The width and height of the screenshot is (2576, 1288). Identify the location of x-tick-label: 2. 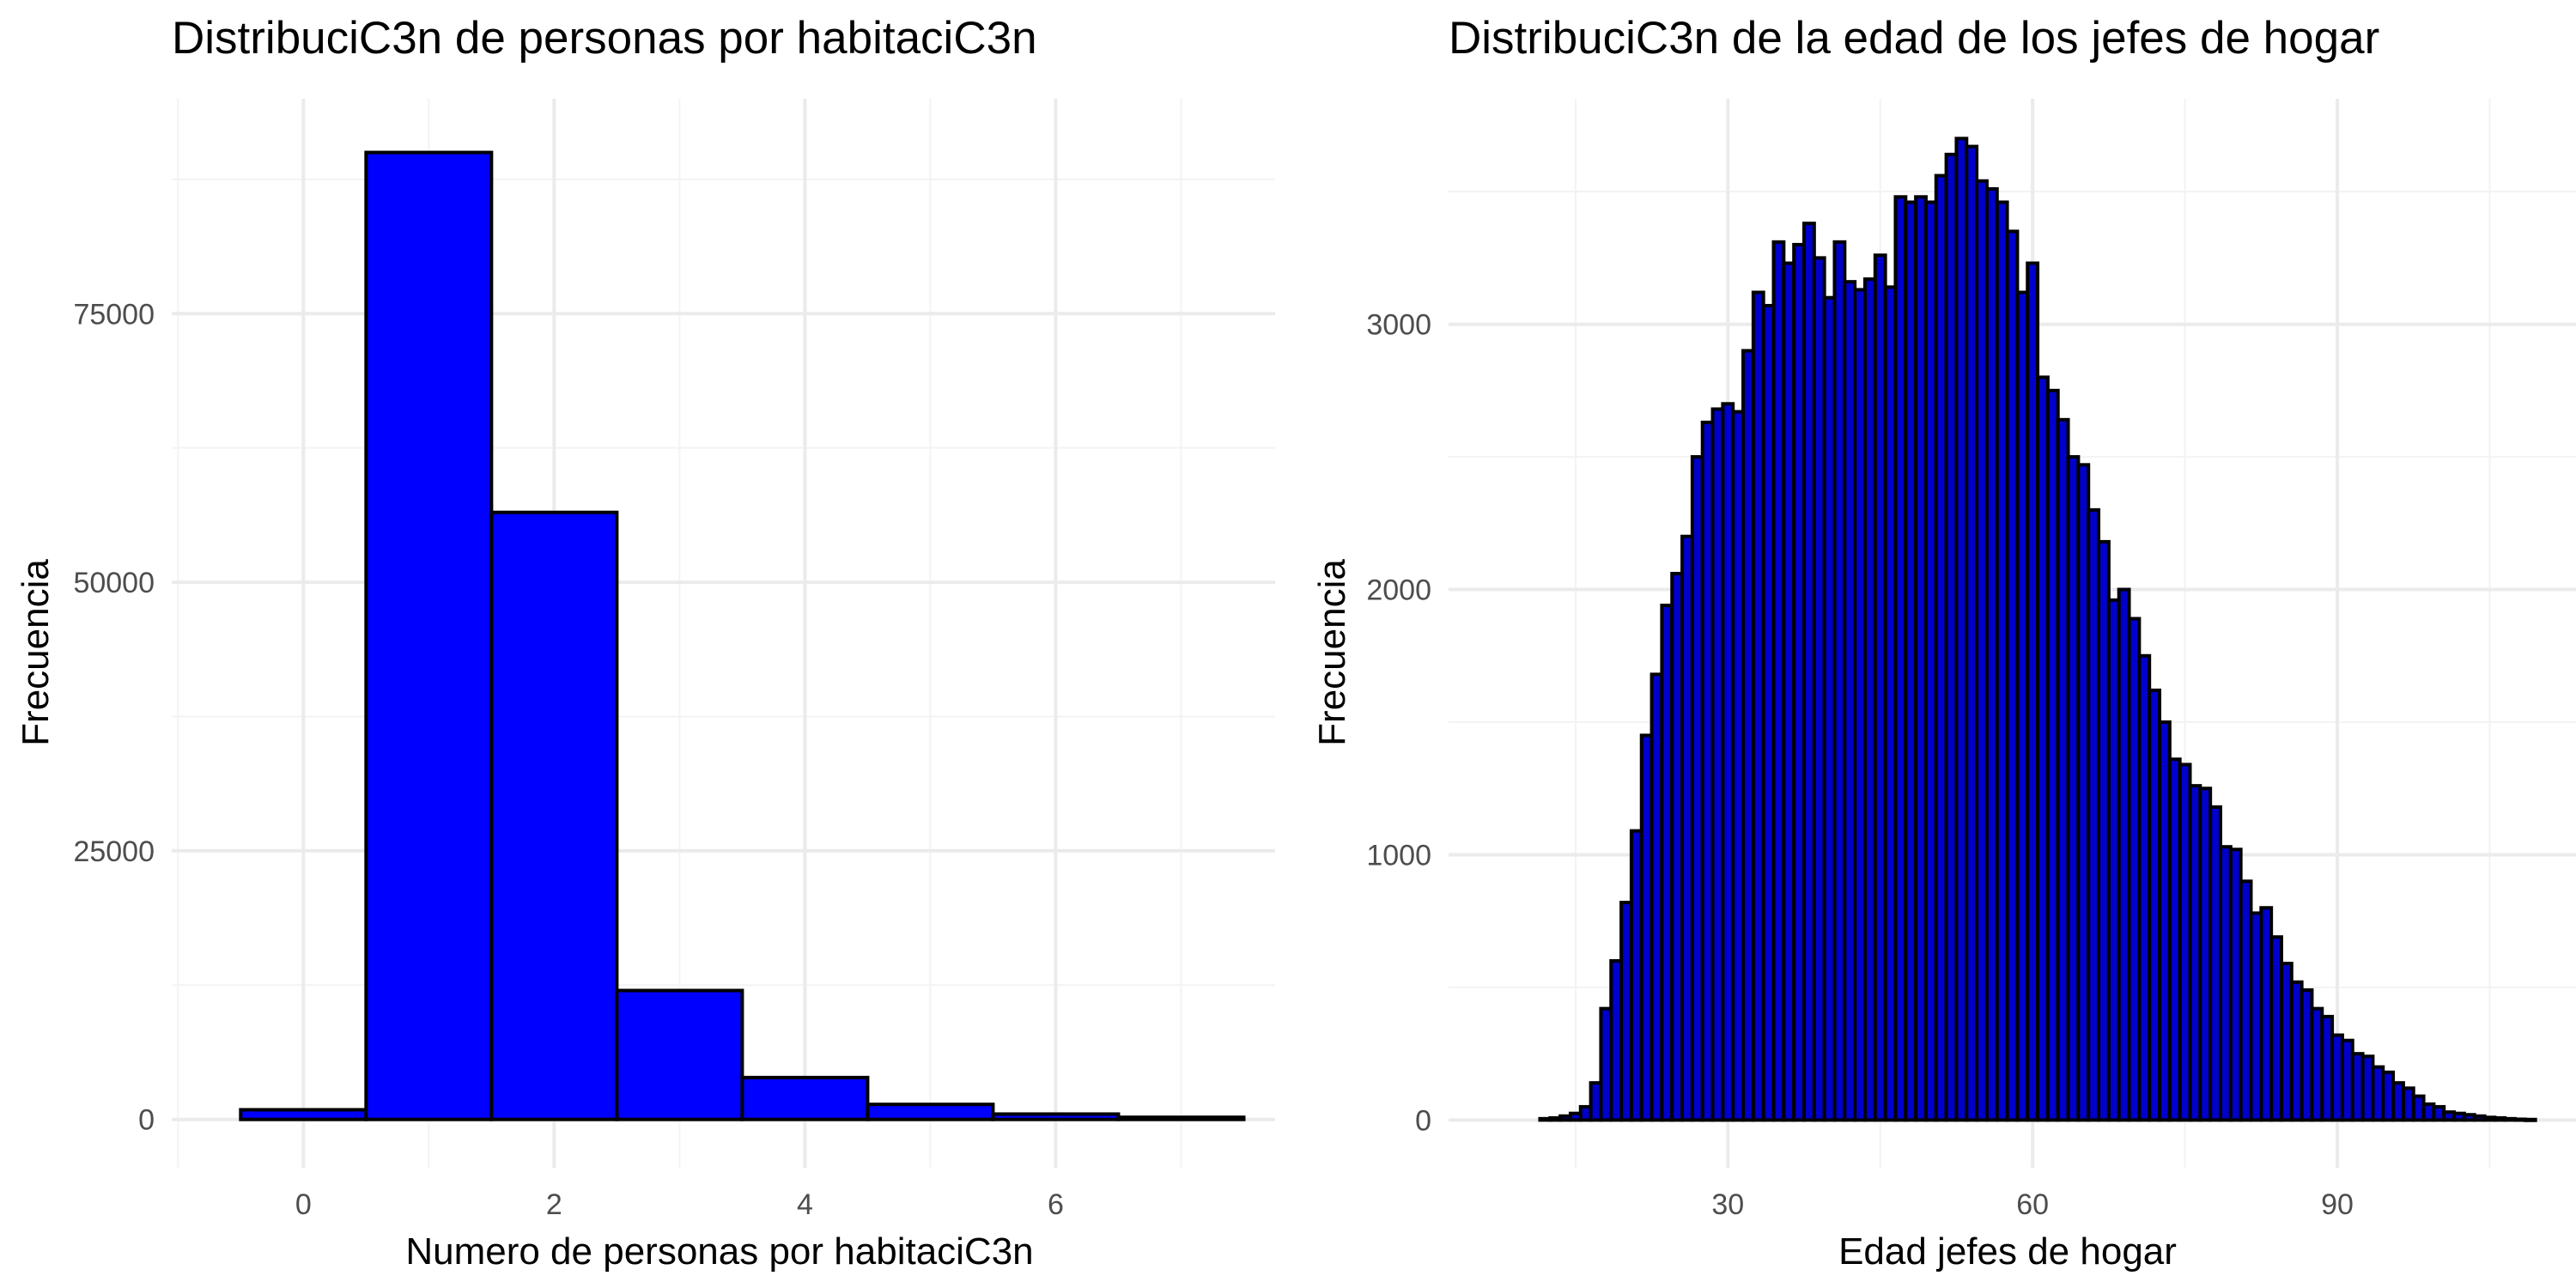
(554, 1204).